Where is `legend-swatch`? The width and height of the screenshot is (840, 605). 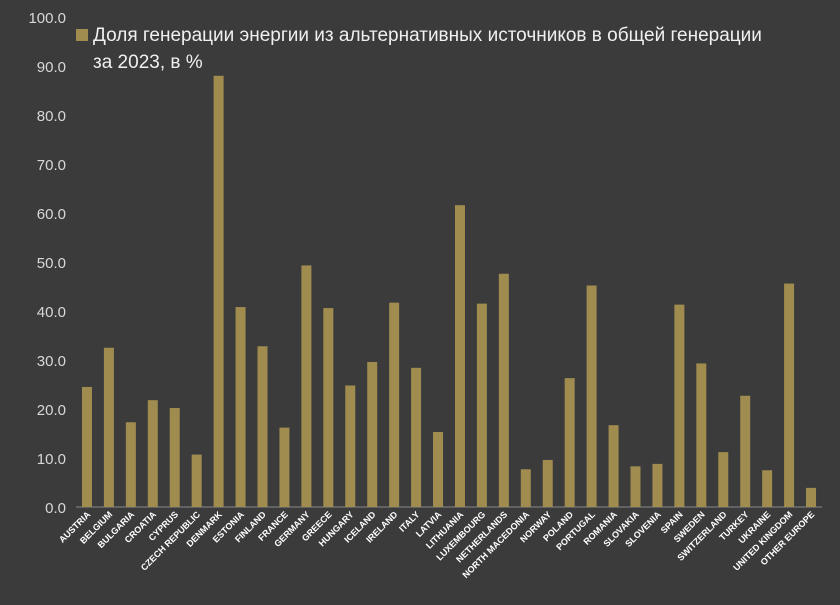 legend-swatch is located at coordinates (82, 35).